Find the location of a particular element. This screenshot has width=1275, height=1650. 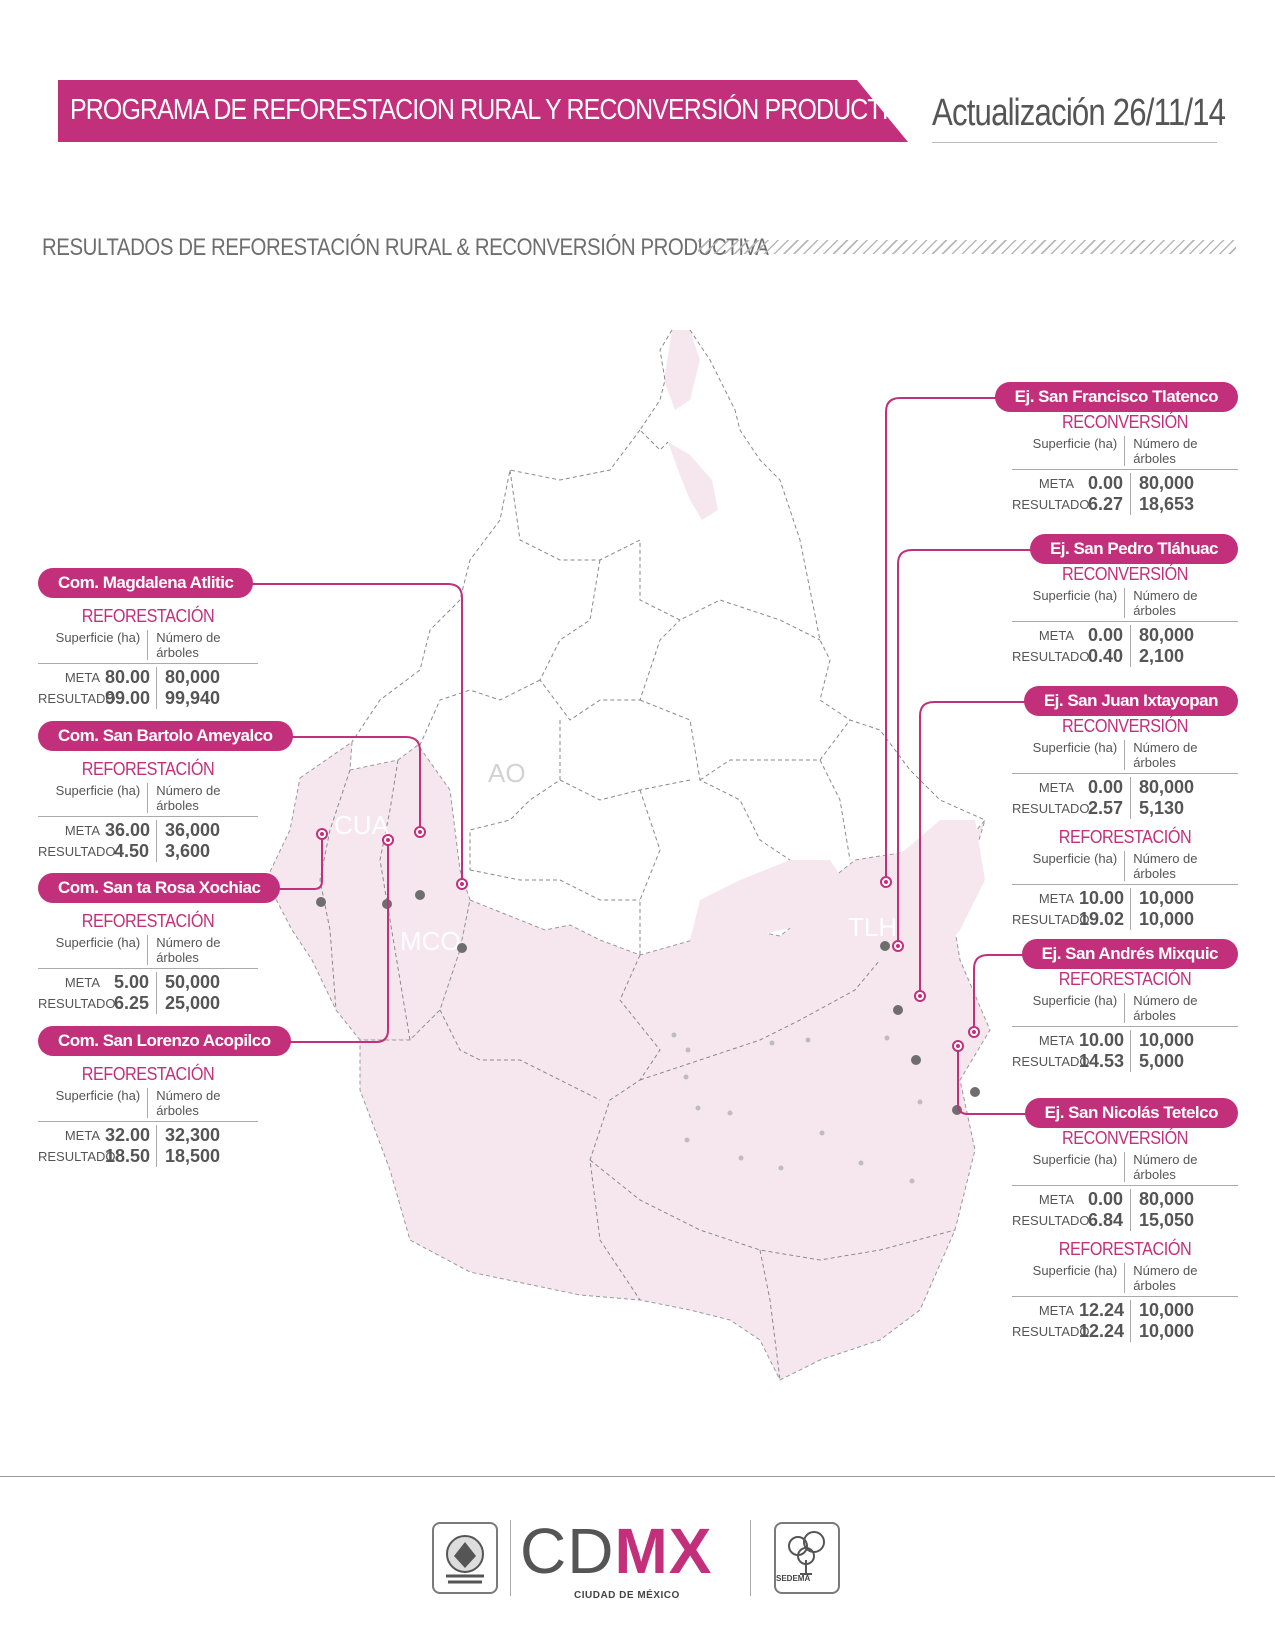

map-land-north-tip is located at coordinates (682, 370).